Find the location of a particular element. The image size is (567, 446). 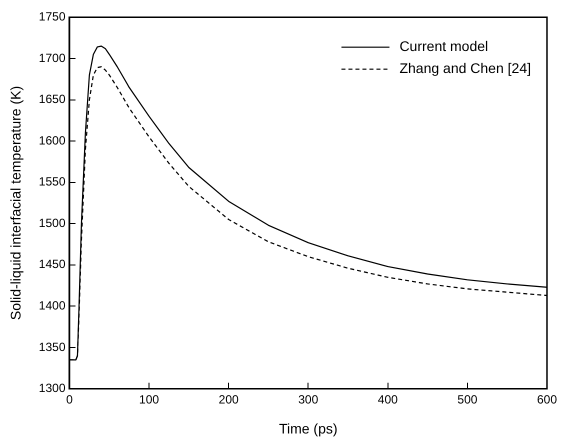

x-tick-label: 100 is located at coordinates (149, 399).